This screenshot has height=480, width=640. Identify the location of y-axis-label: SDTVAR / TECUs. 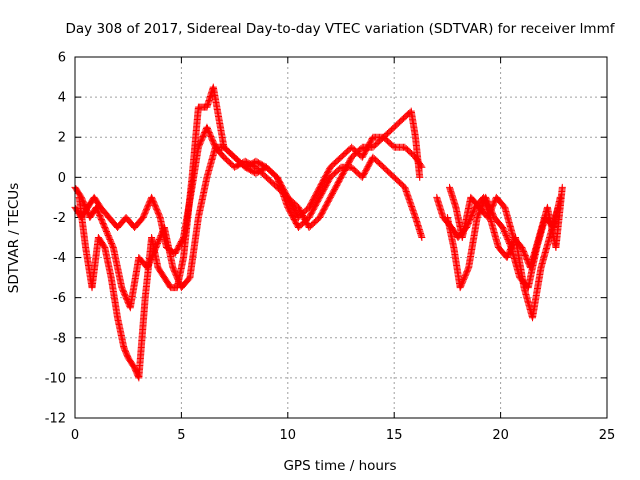
(14, 238).